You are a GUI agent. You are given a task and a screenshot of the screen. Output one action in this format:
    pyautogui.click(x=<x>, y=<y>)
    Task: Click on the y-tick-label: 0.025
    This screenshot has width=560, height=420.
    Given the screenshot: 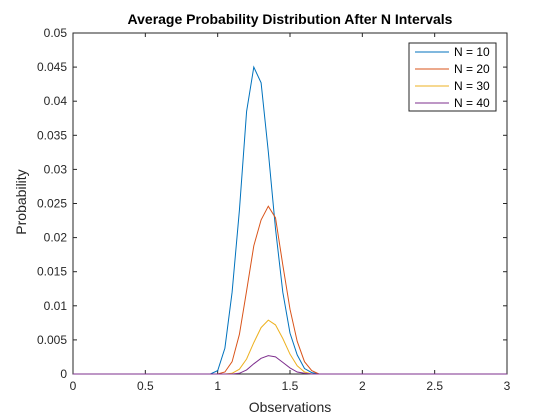 What is the action you would take?
    pyautogui.click(x=52, y=204)
    